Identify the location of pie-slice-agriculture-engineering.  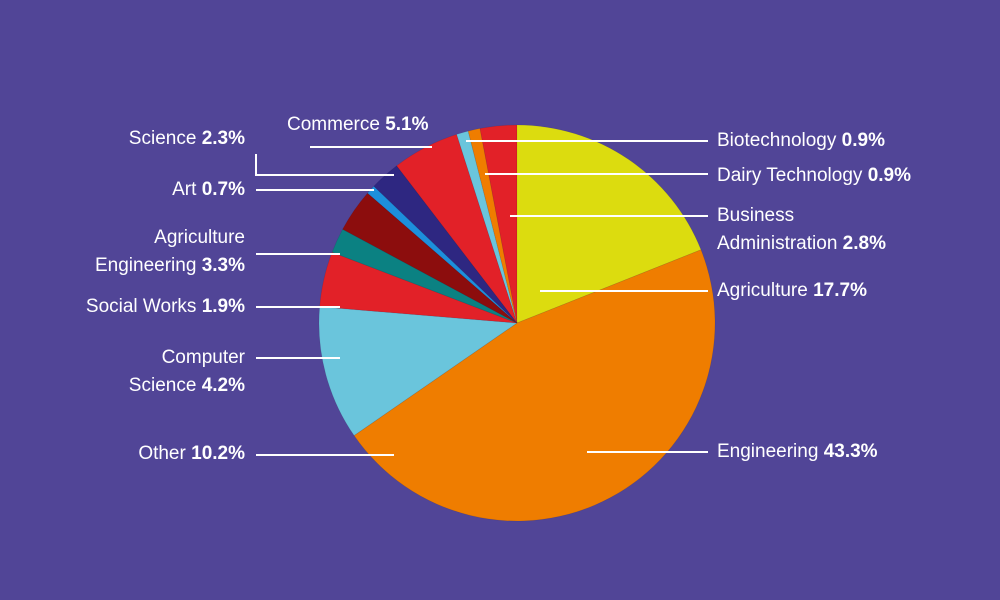
(430, 258).